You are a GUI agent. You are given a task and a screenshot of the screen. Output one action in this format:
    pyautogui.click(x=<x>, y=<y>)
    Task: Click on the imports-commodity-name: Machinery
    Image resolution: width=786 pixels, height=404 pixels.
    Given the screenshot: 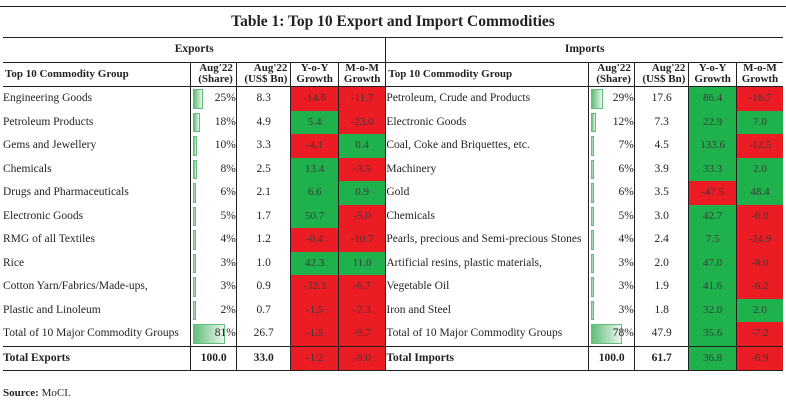 What is the action you would take?
    pyautogui.click(x=487, y=169)
    